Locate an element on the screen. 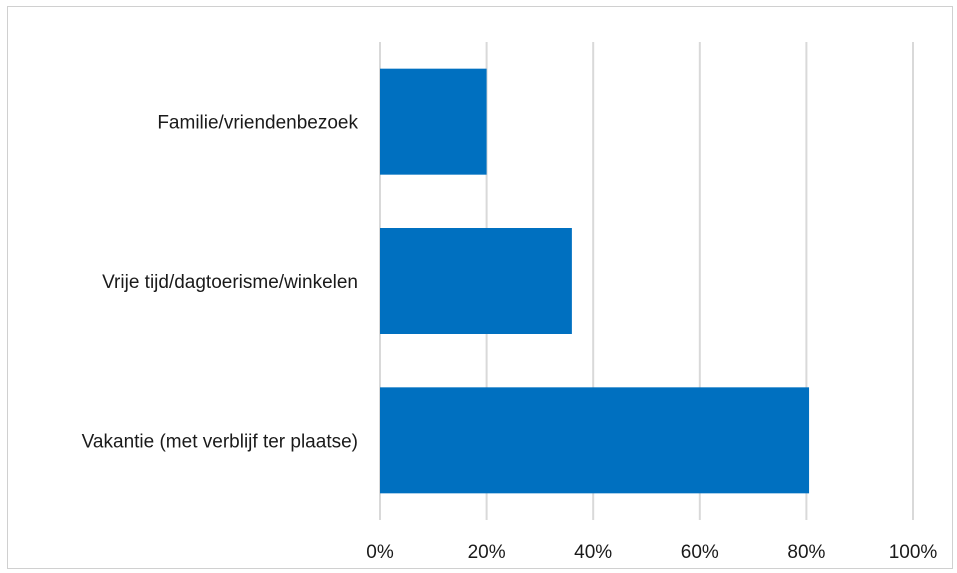 This screenshot has height=573, width=957. category-label: Vrije tijd/dagtoerisme/winkelen is located at coordinates (230, 282).